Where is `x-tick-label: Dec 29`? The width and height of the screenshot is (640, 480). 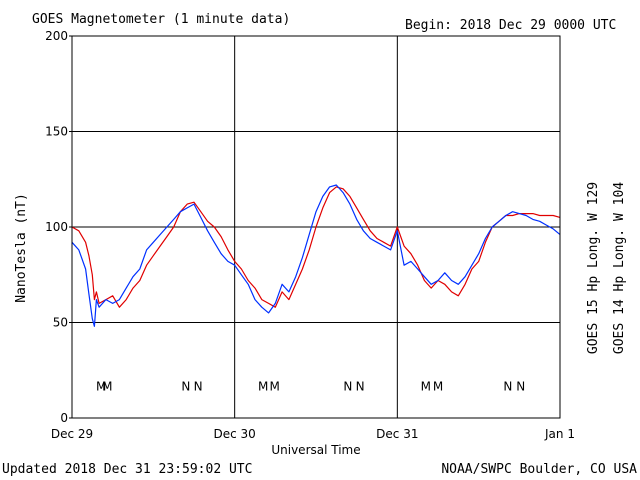
x-tick-label: Dec 29 is located at coordinates (72, 434).